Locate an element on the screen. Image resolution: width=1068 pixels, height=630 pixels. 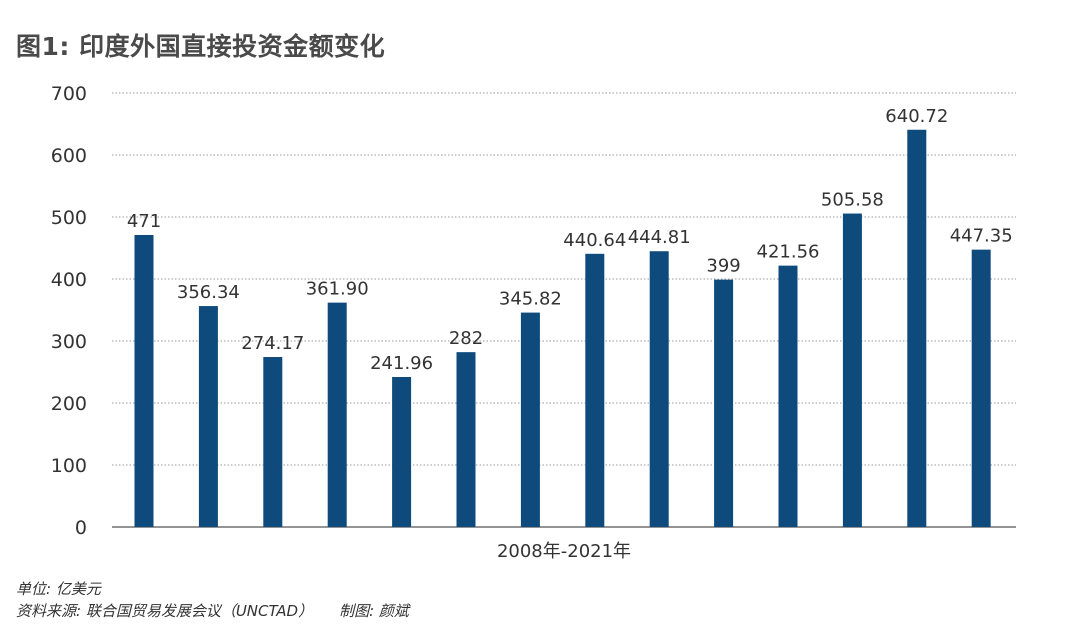
x-axis-label: 2008年-2021年 is located at coordinates (564, 551).